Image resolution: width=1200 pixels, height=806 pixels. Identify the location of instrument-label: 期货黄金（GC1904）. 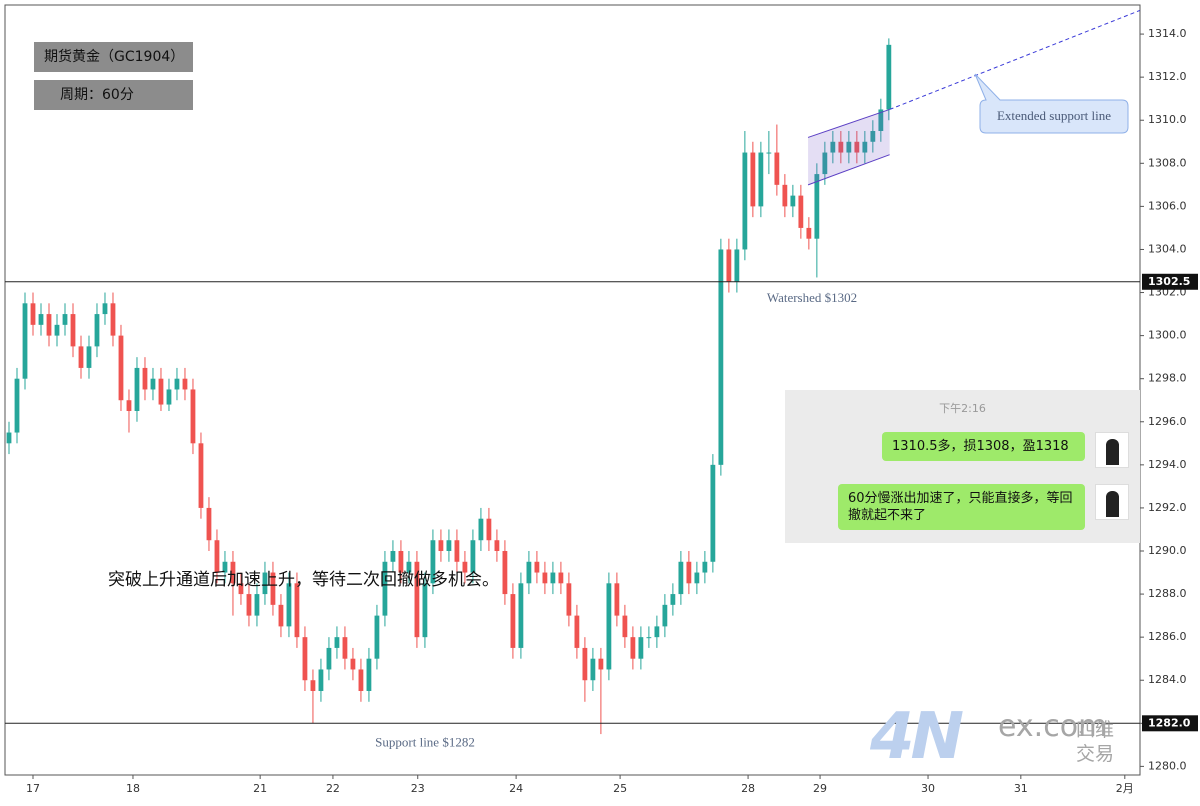
(113, 57).